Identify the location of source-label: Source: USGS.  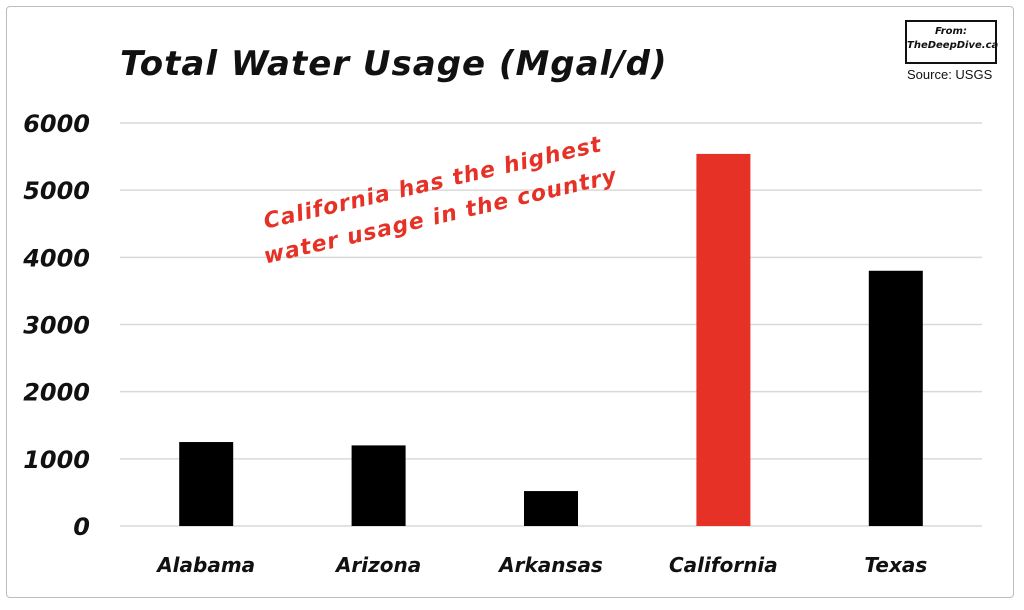
(950, 74).